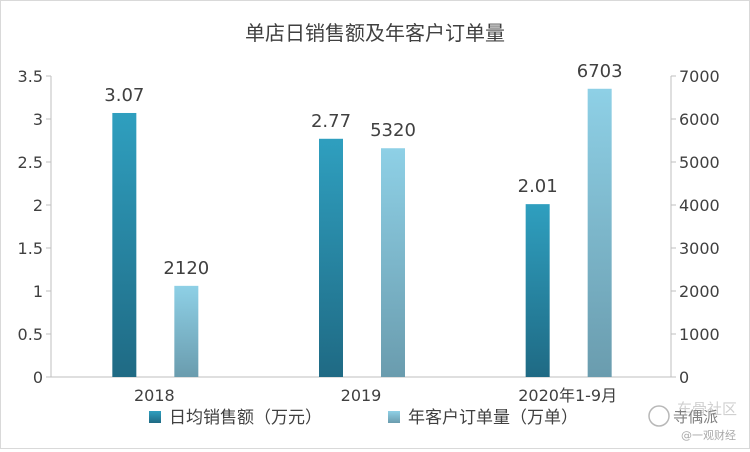 The height and width of the screenshot is (452, 750). Describe the element at coordinates (538, 186) in the screenshot. I see `data-label: 2.01` at that location.